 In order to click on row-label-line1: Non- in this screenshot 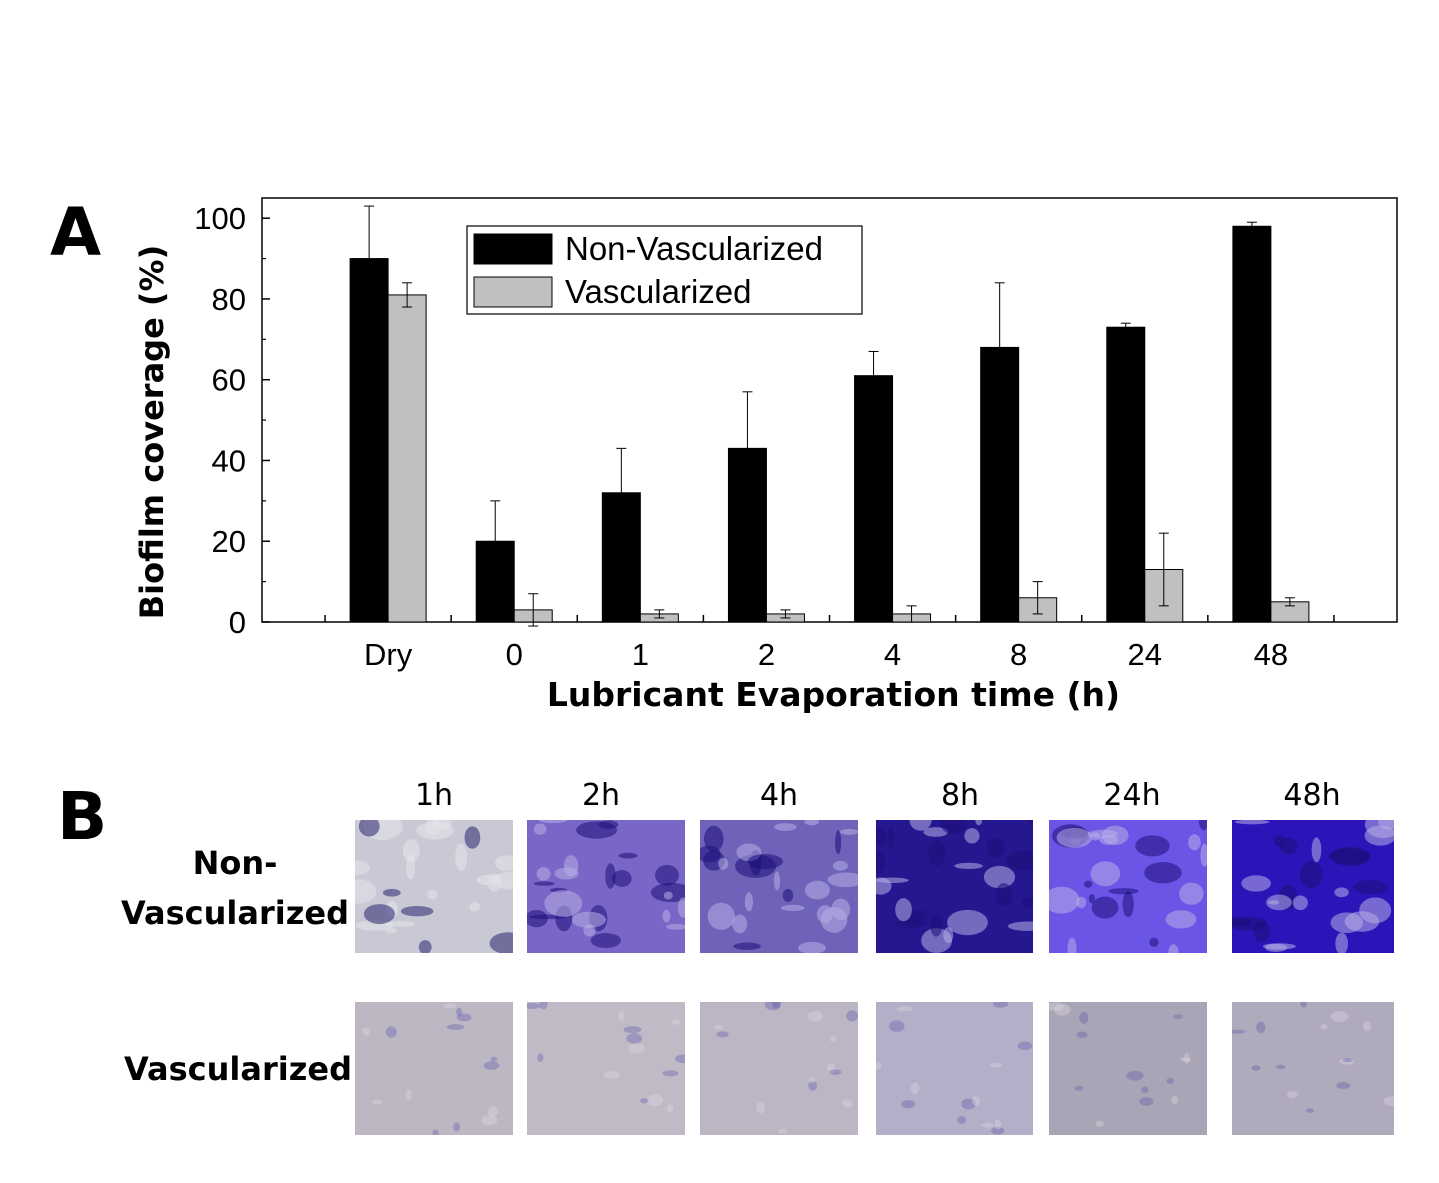, I will do `click(235, 863)`.